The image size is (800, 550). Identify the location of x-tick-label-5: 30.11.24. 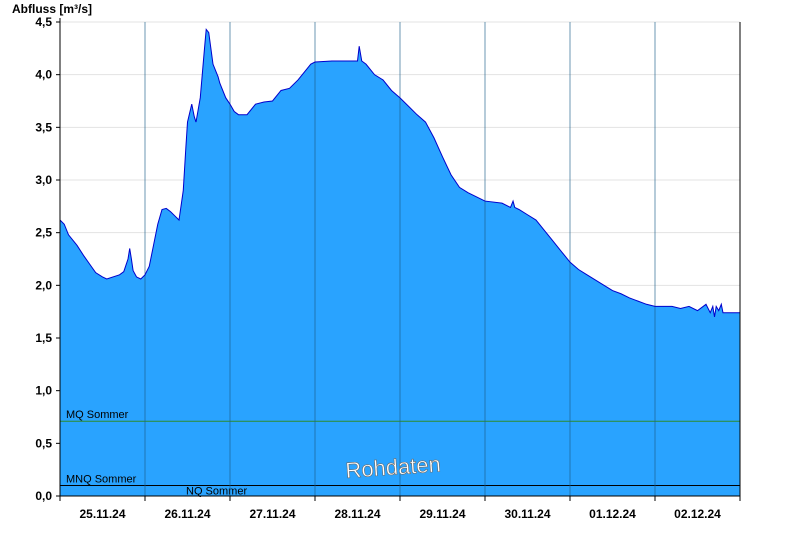
(527, 514).